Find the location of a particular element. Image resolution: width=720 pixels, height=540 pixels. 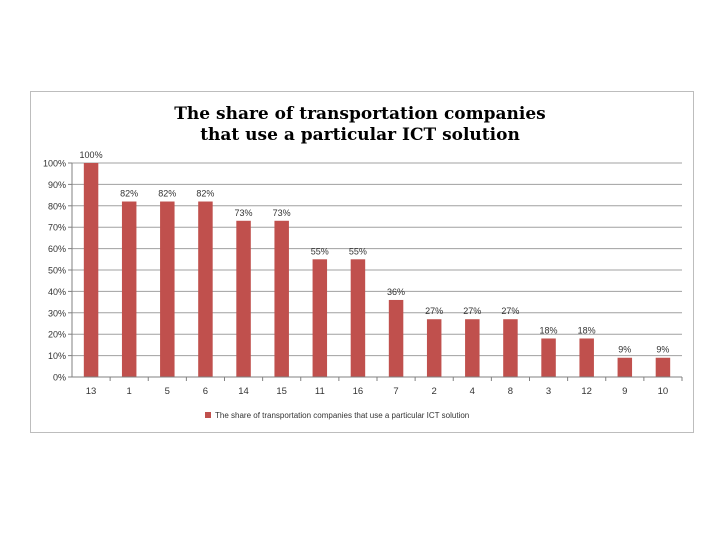

data-label-7: 36% is located at coordinates (396, 292).